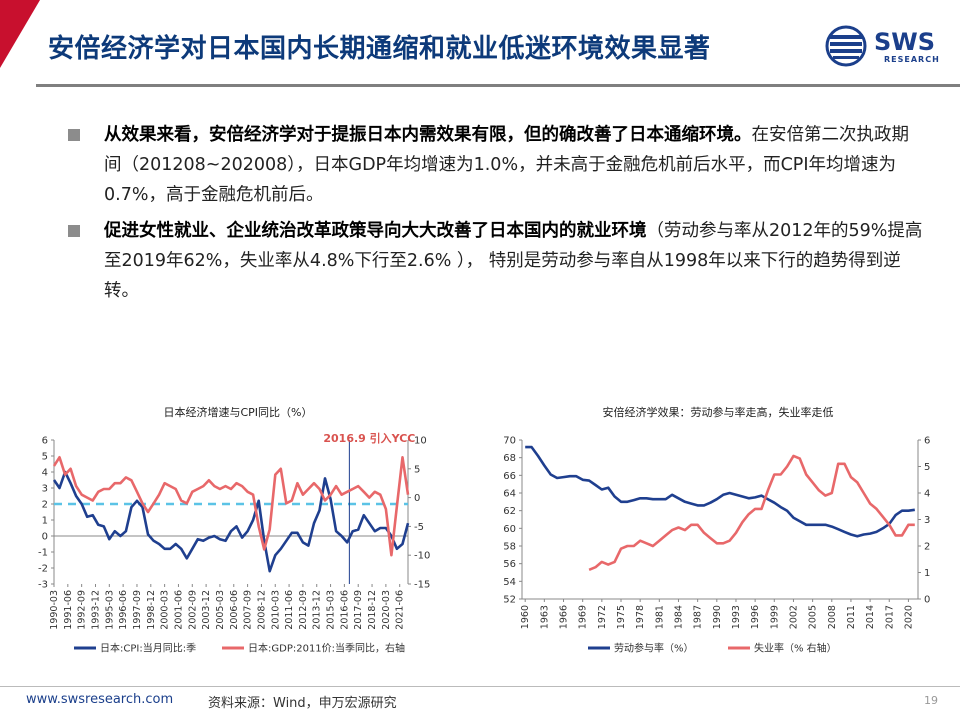  I want to click on y-tick-label-left: 58, so click(509, 547).